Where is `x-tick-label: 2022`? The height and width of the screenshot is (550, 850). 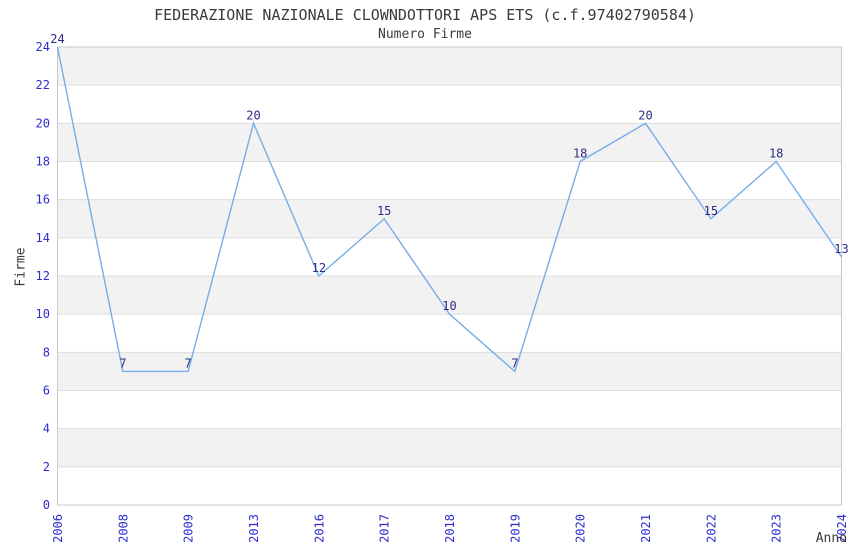 x-tick-label: 2022 is located at coordinates (711, 528).